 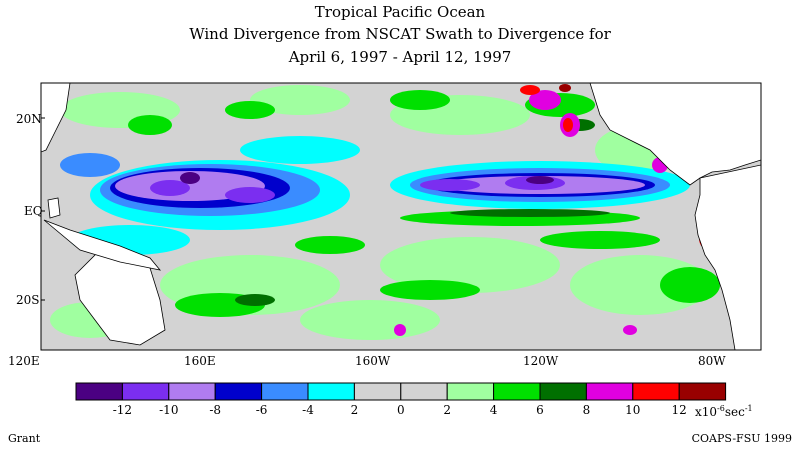 What do you see at coordinates (400, 12) in the screenshot?
I see `title-line-1: Tropical Pacific Ocean` at bounding box center [400, 12].